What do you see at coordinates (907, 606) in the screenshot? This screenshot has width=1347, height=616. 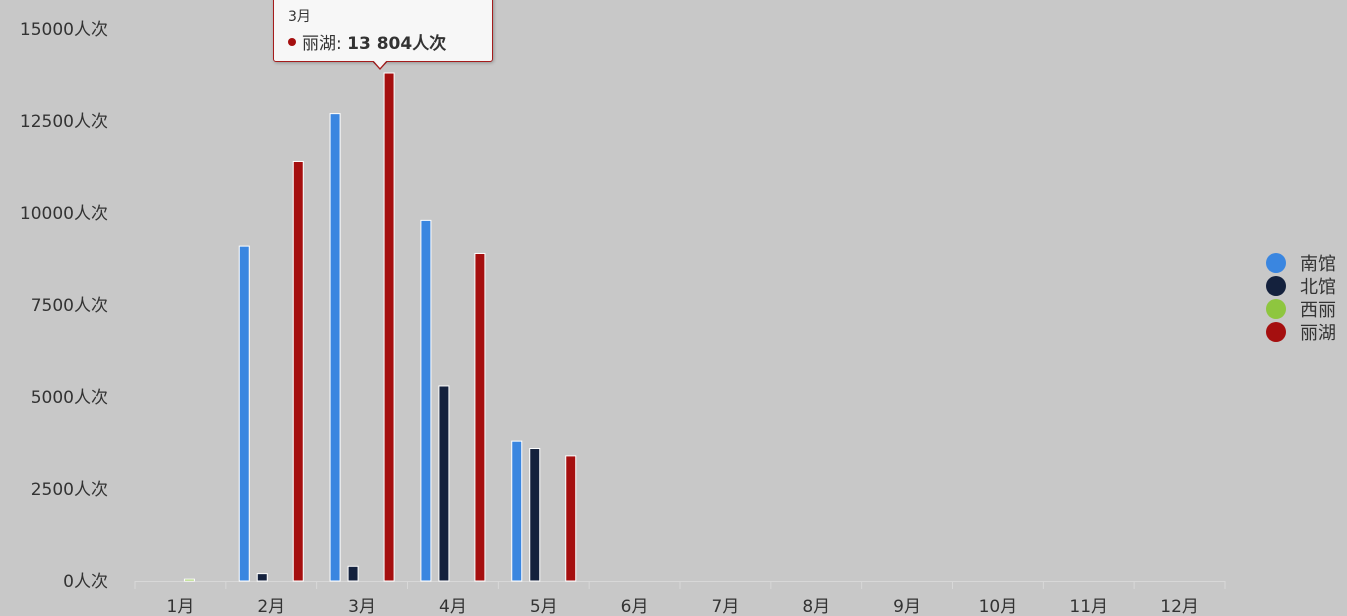 I see `x-tick-label: 9月` at bounding box center [907, 606].